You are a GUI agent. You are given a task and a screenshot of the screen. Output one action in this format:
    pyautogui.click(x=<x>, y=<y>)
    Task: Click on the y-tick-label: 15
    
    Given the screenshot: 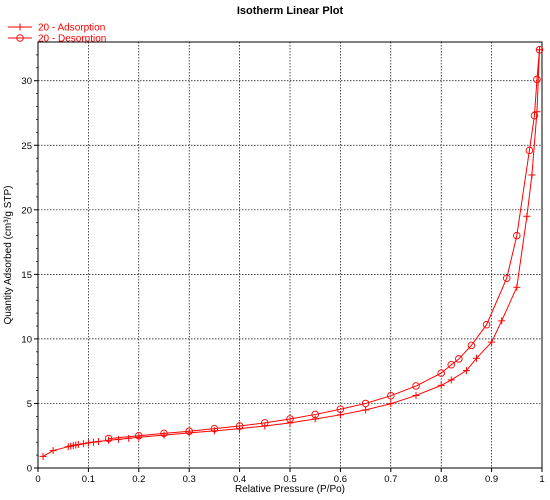 What is the action you would take?
    pyautogui.click(x=26, y=275)
    